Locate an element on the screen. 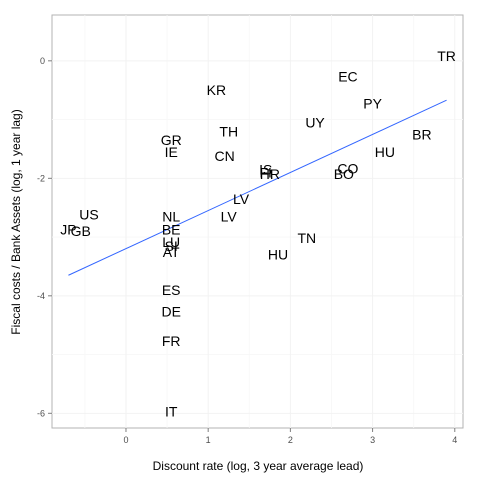 Image resolution: width=480 pixels, height=480 pixels. point-label-th: TH is located at coordinates (228, 131).